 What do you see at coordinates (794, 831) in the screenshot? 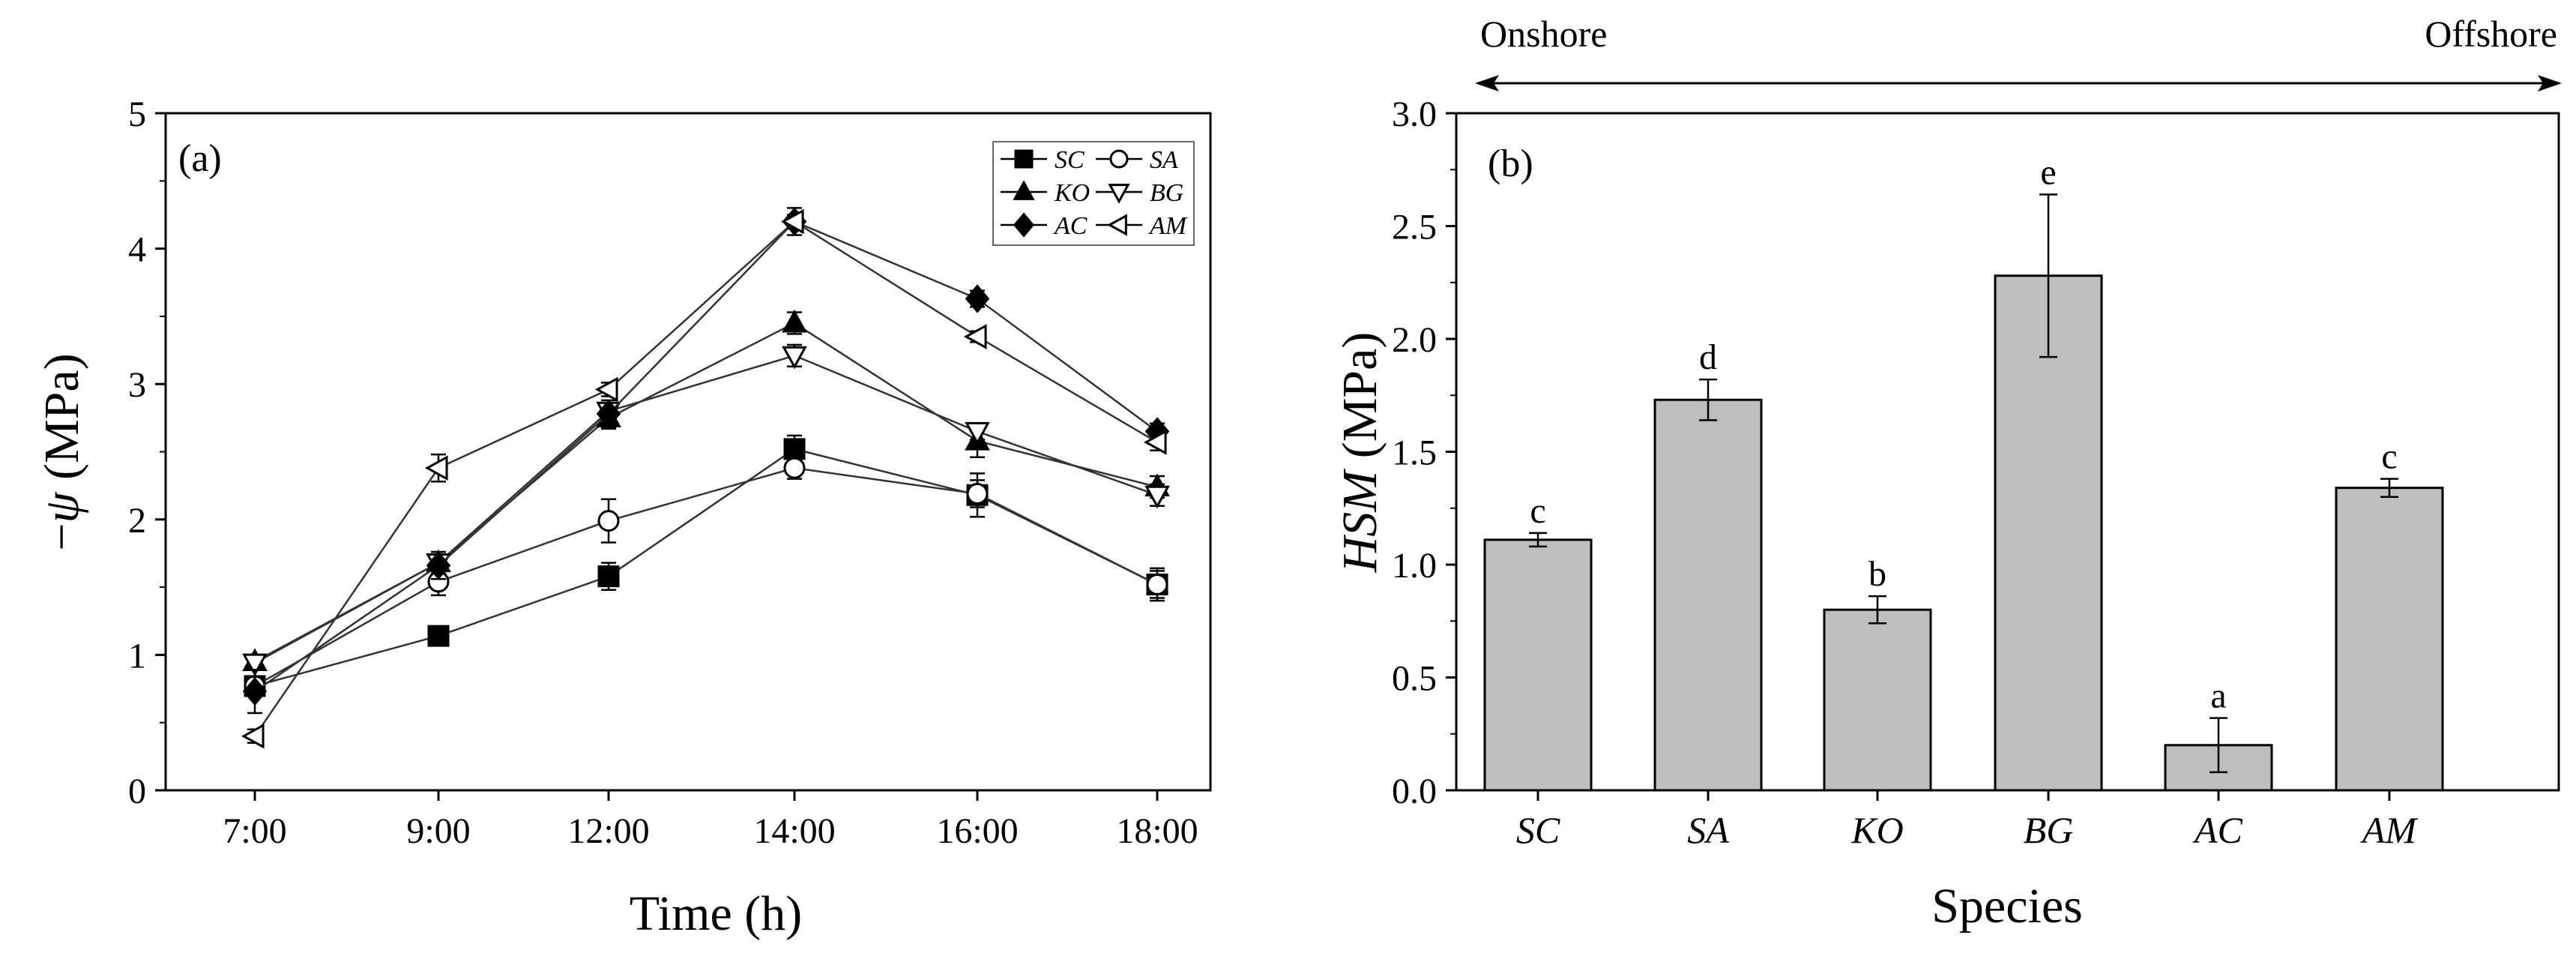
I see `x-tick-label-a: 14:00` at bounding box center [794, 831].